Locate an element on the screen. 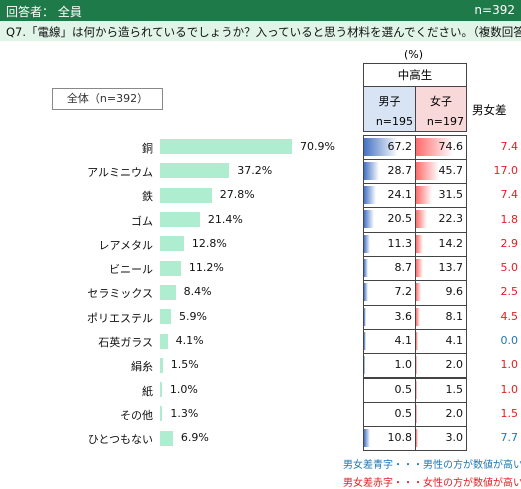  male-cell: 4.1 is located at coordinates (389, 341).